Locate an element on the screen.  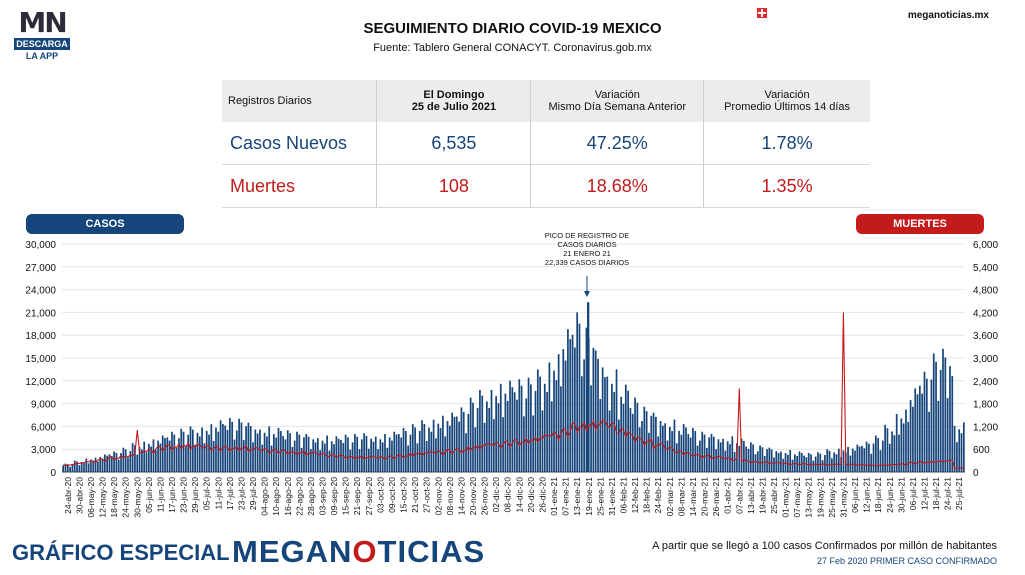
x-tick-label: 11-jul-20 is located at coordinates (218, 493).